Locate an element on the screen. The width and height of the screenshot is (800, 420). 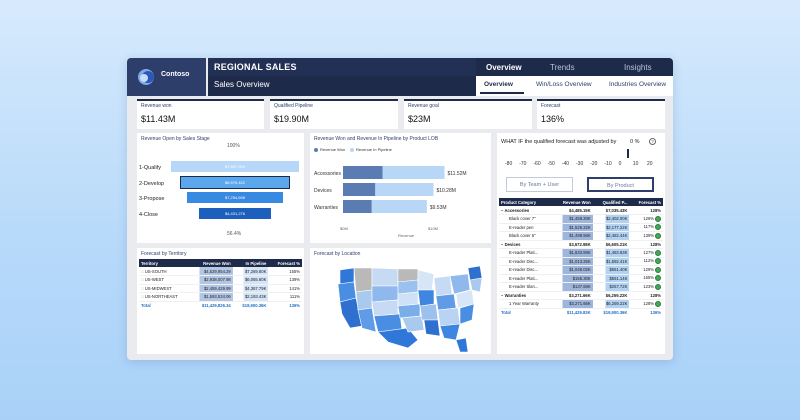
category-label: Warranties is located at coordinates (326, 208).